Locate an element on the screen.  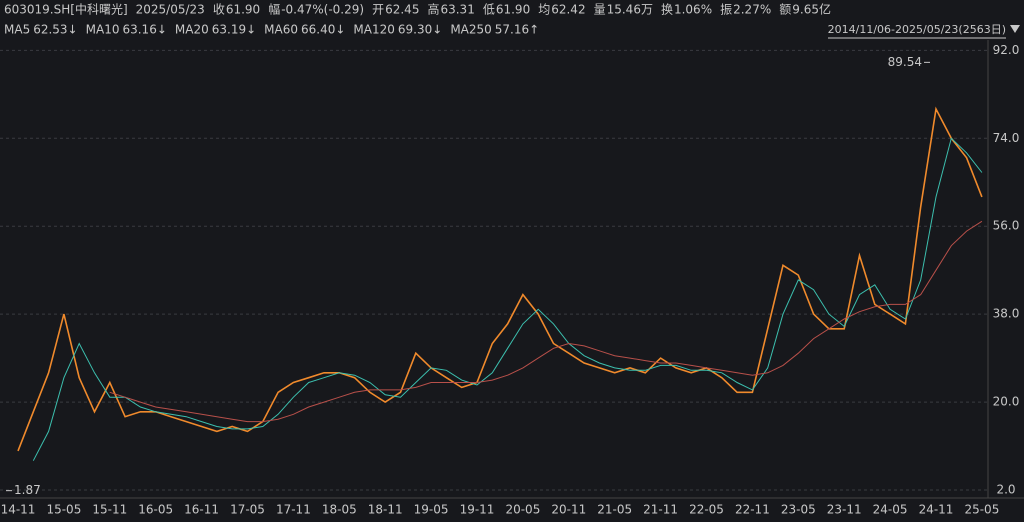
x-tick-label: 18-05 is located at coordinates (339, 510).